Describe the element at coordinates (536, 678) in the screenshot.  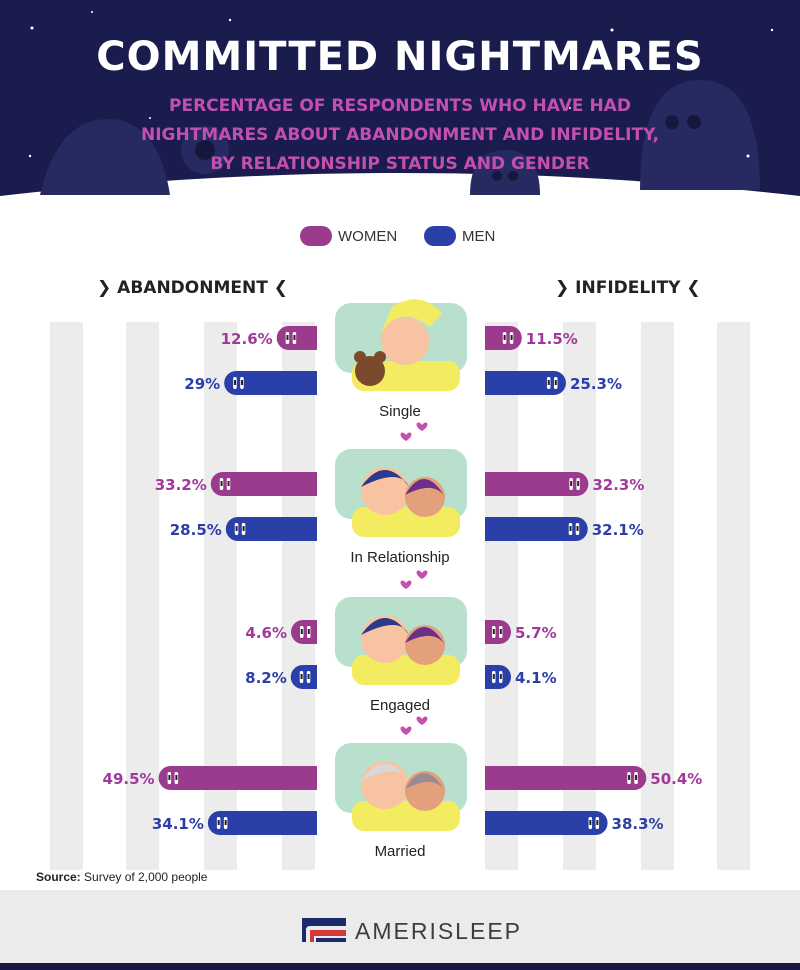
I see `bar-value-label: 4.1%` at that location.